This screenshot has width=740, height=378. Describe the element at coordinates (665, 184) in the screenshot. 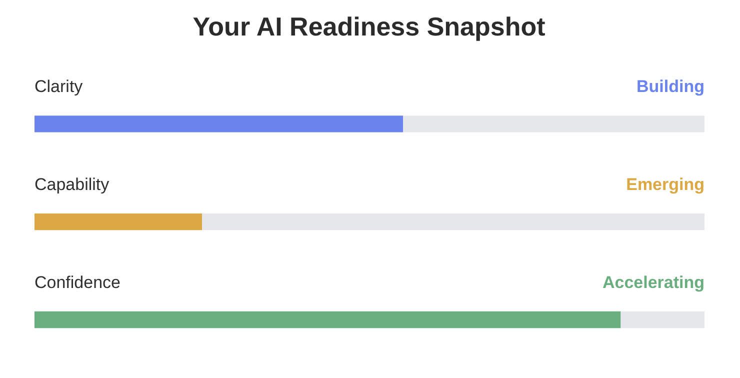

I see `annotation: Emerging` at that location.